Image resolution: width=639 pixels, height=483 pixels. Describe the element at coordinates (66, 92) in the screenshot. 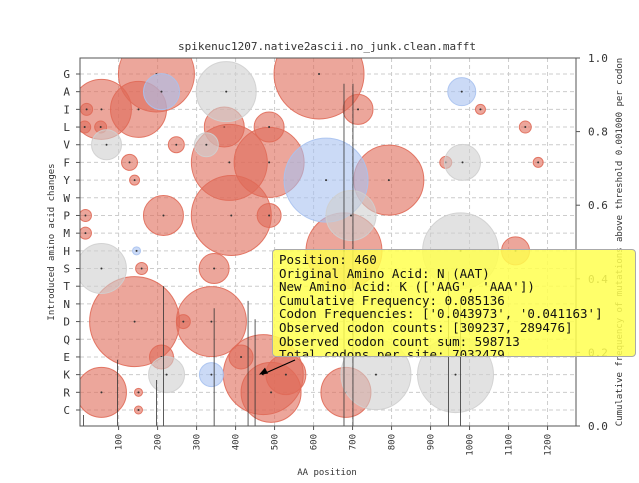

I see `y-tick-label: A` at that location.